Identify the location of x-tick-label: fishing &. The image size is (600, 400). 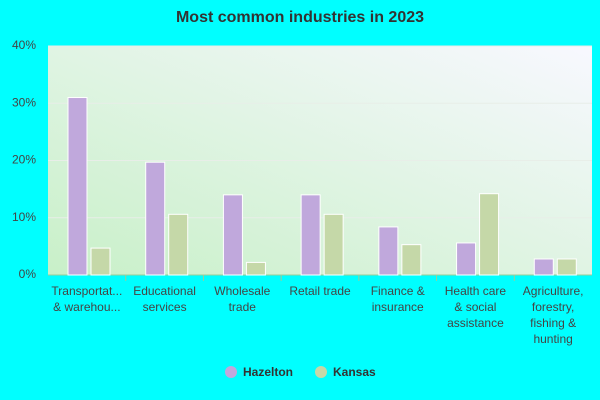
(553, 323).